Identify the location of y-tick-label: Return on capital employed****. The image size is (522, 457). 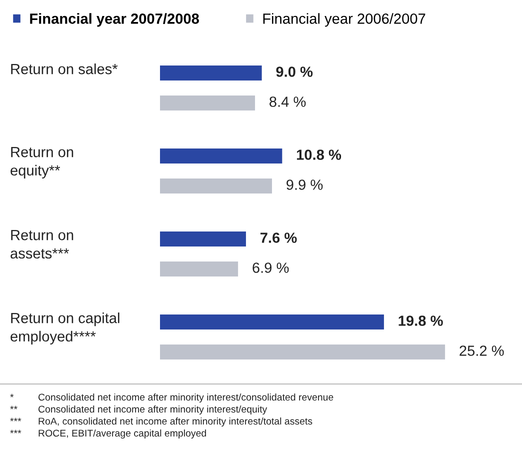
(65, 328).